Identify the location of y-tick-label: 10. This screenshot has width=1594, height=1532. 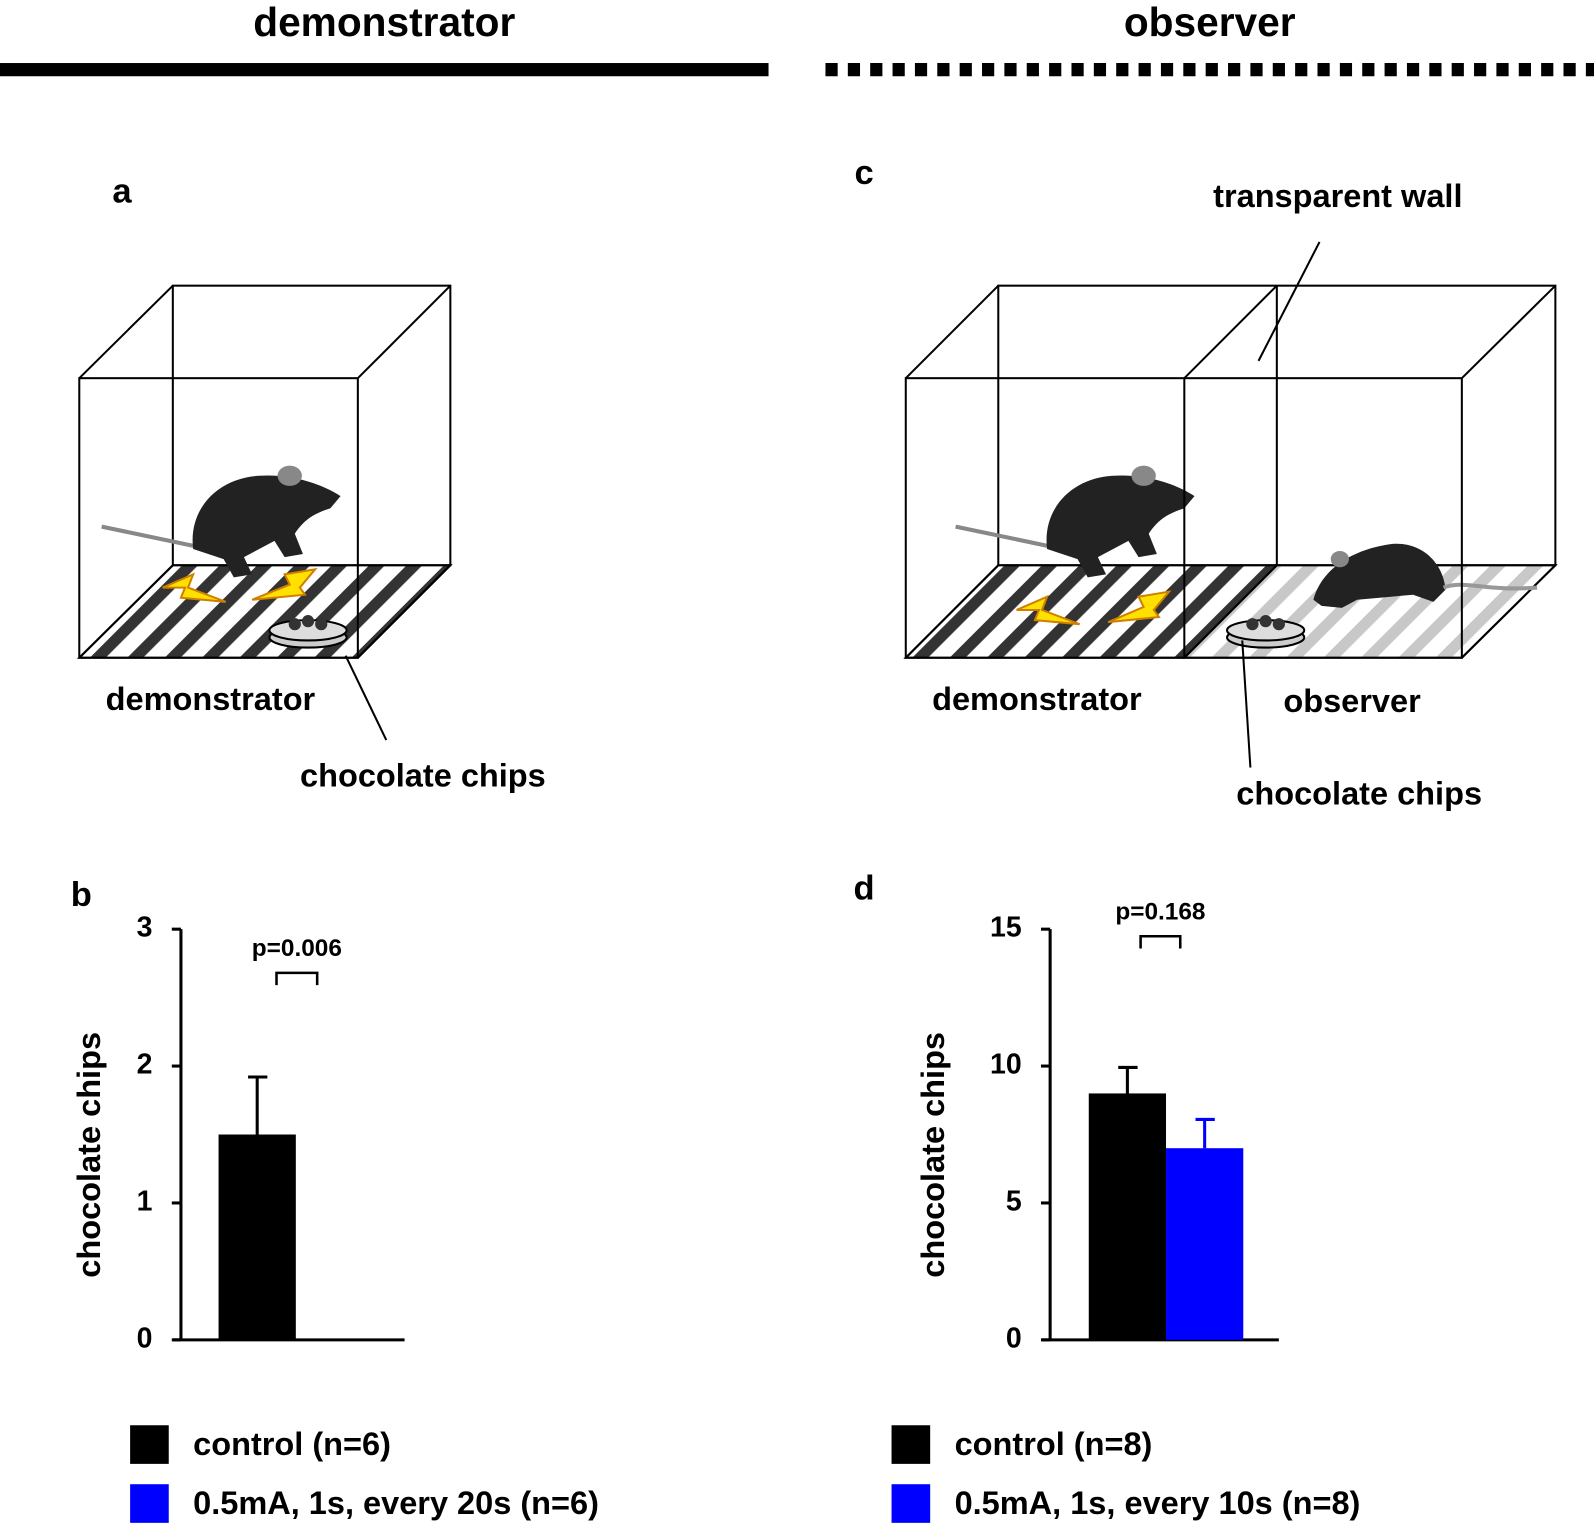
(1006, 1065).